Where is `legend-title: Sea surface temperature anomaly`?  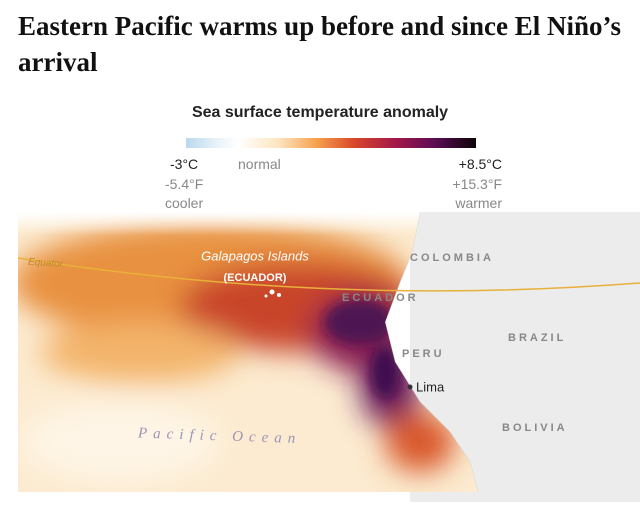
legend-title: Sea surface temperature anomaly is located at coordinates (320, 112).